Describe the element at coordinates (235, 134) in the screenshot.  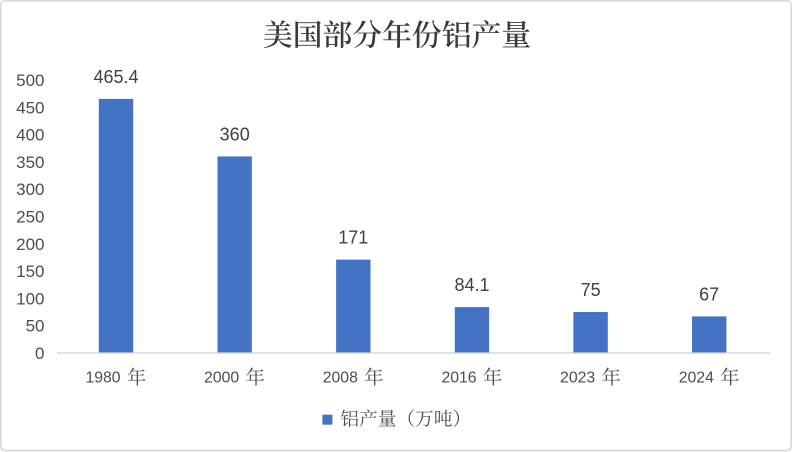
I see `svg-text: 360` at that location.